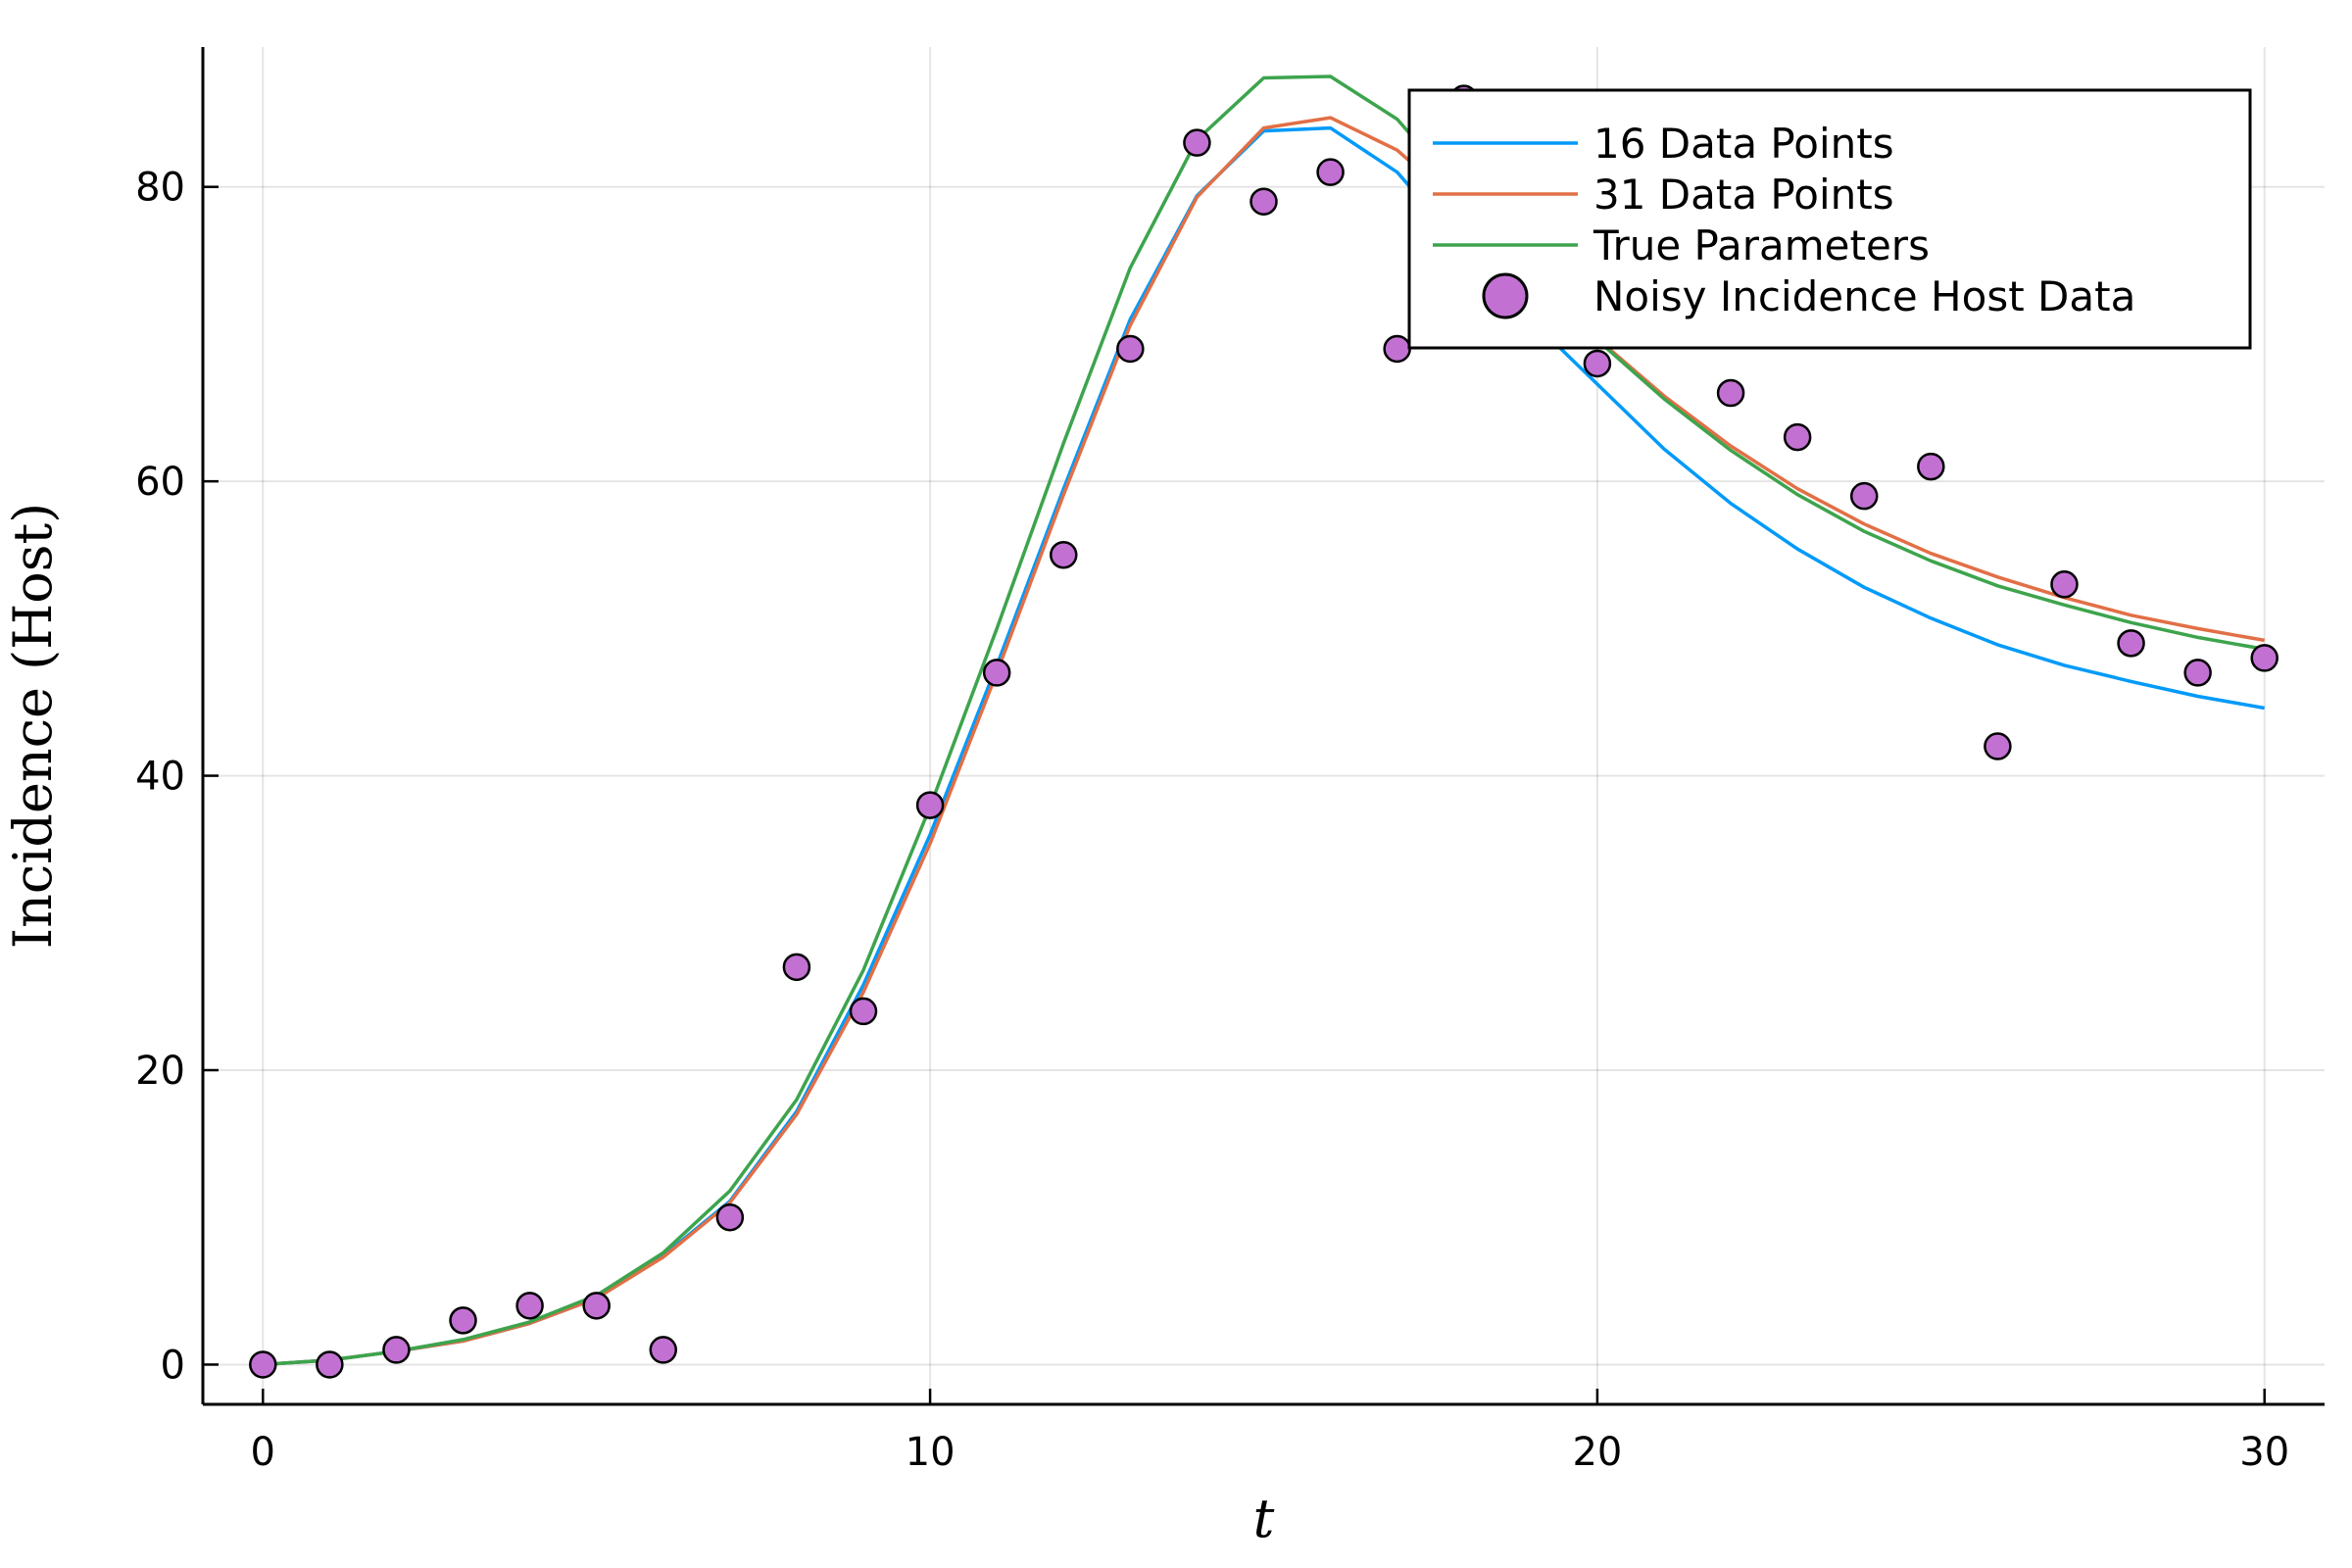 The width and height of the screenshot is (2352, 1568). Describe the element at coordinates (160, 1071) in the screenshot. I see `y-tick-label: 20` at that location.